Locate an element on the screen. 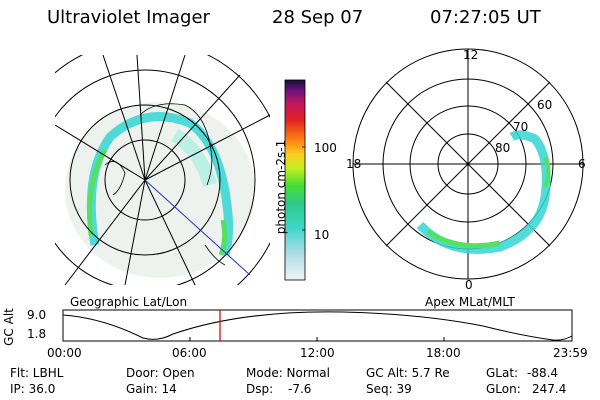  orbit-ylabel: GC Alt is located at coordinates (8, 327).